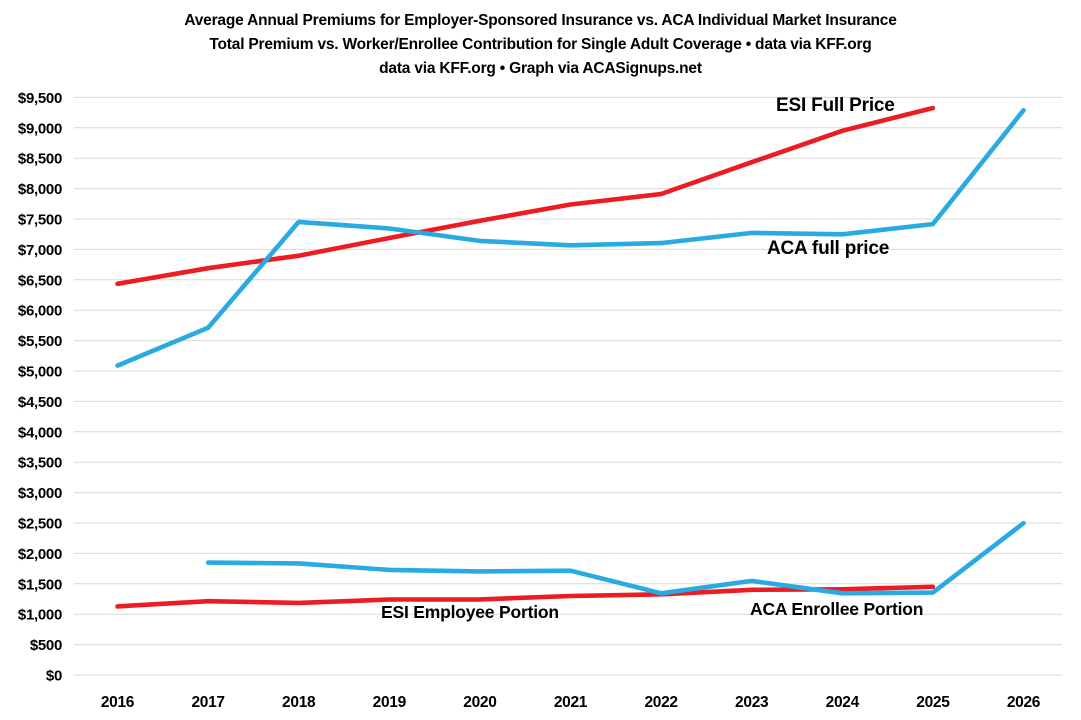 The height and width of the screenshot is (720, 1081). I want to click on x-tick-label: 2018, so click(299, 702).